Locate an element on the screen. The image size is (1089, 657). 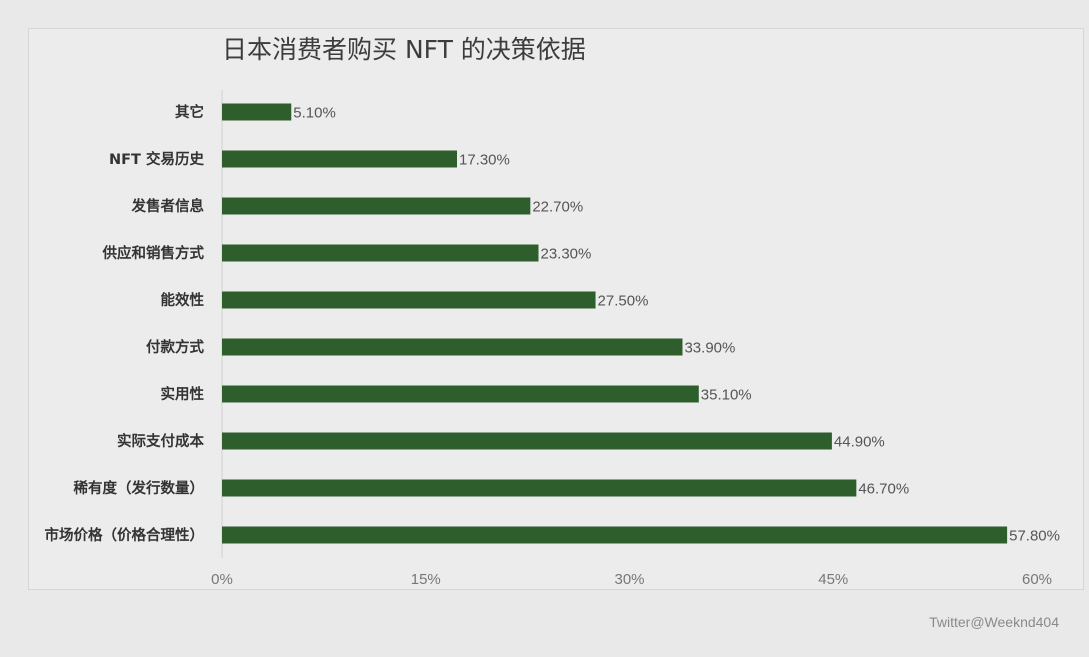
category-label: 稀有度（发行数量） is located at coordinates (139, 488).